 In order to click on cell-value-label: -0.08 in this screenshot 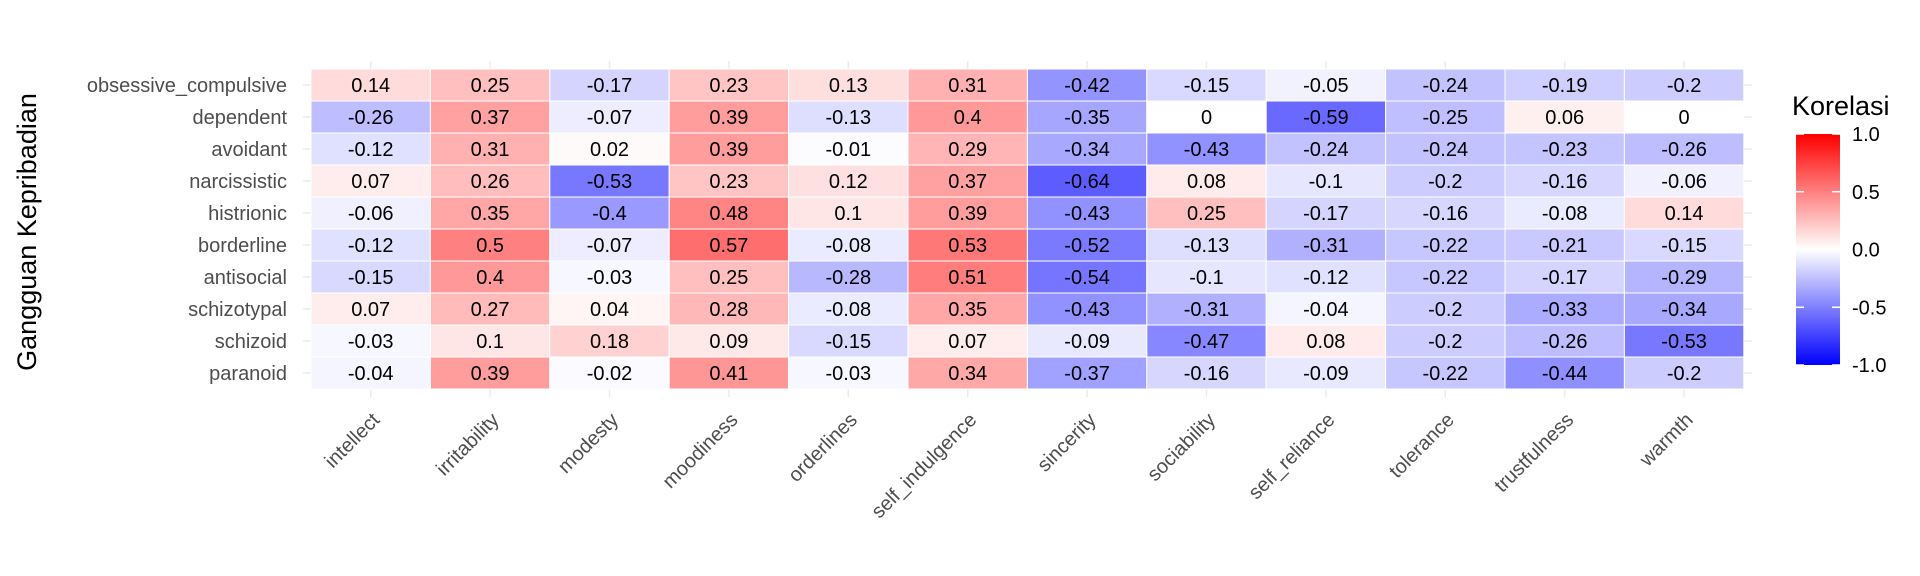, I will do `click(849, 310)`.